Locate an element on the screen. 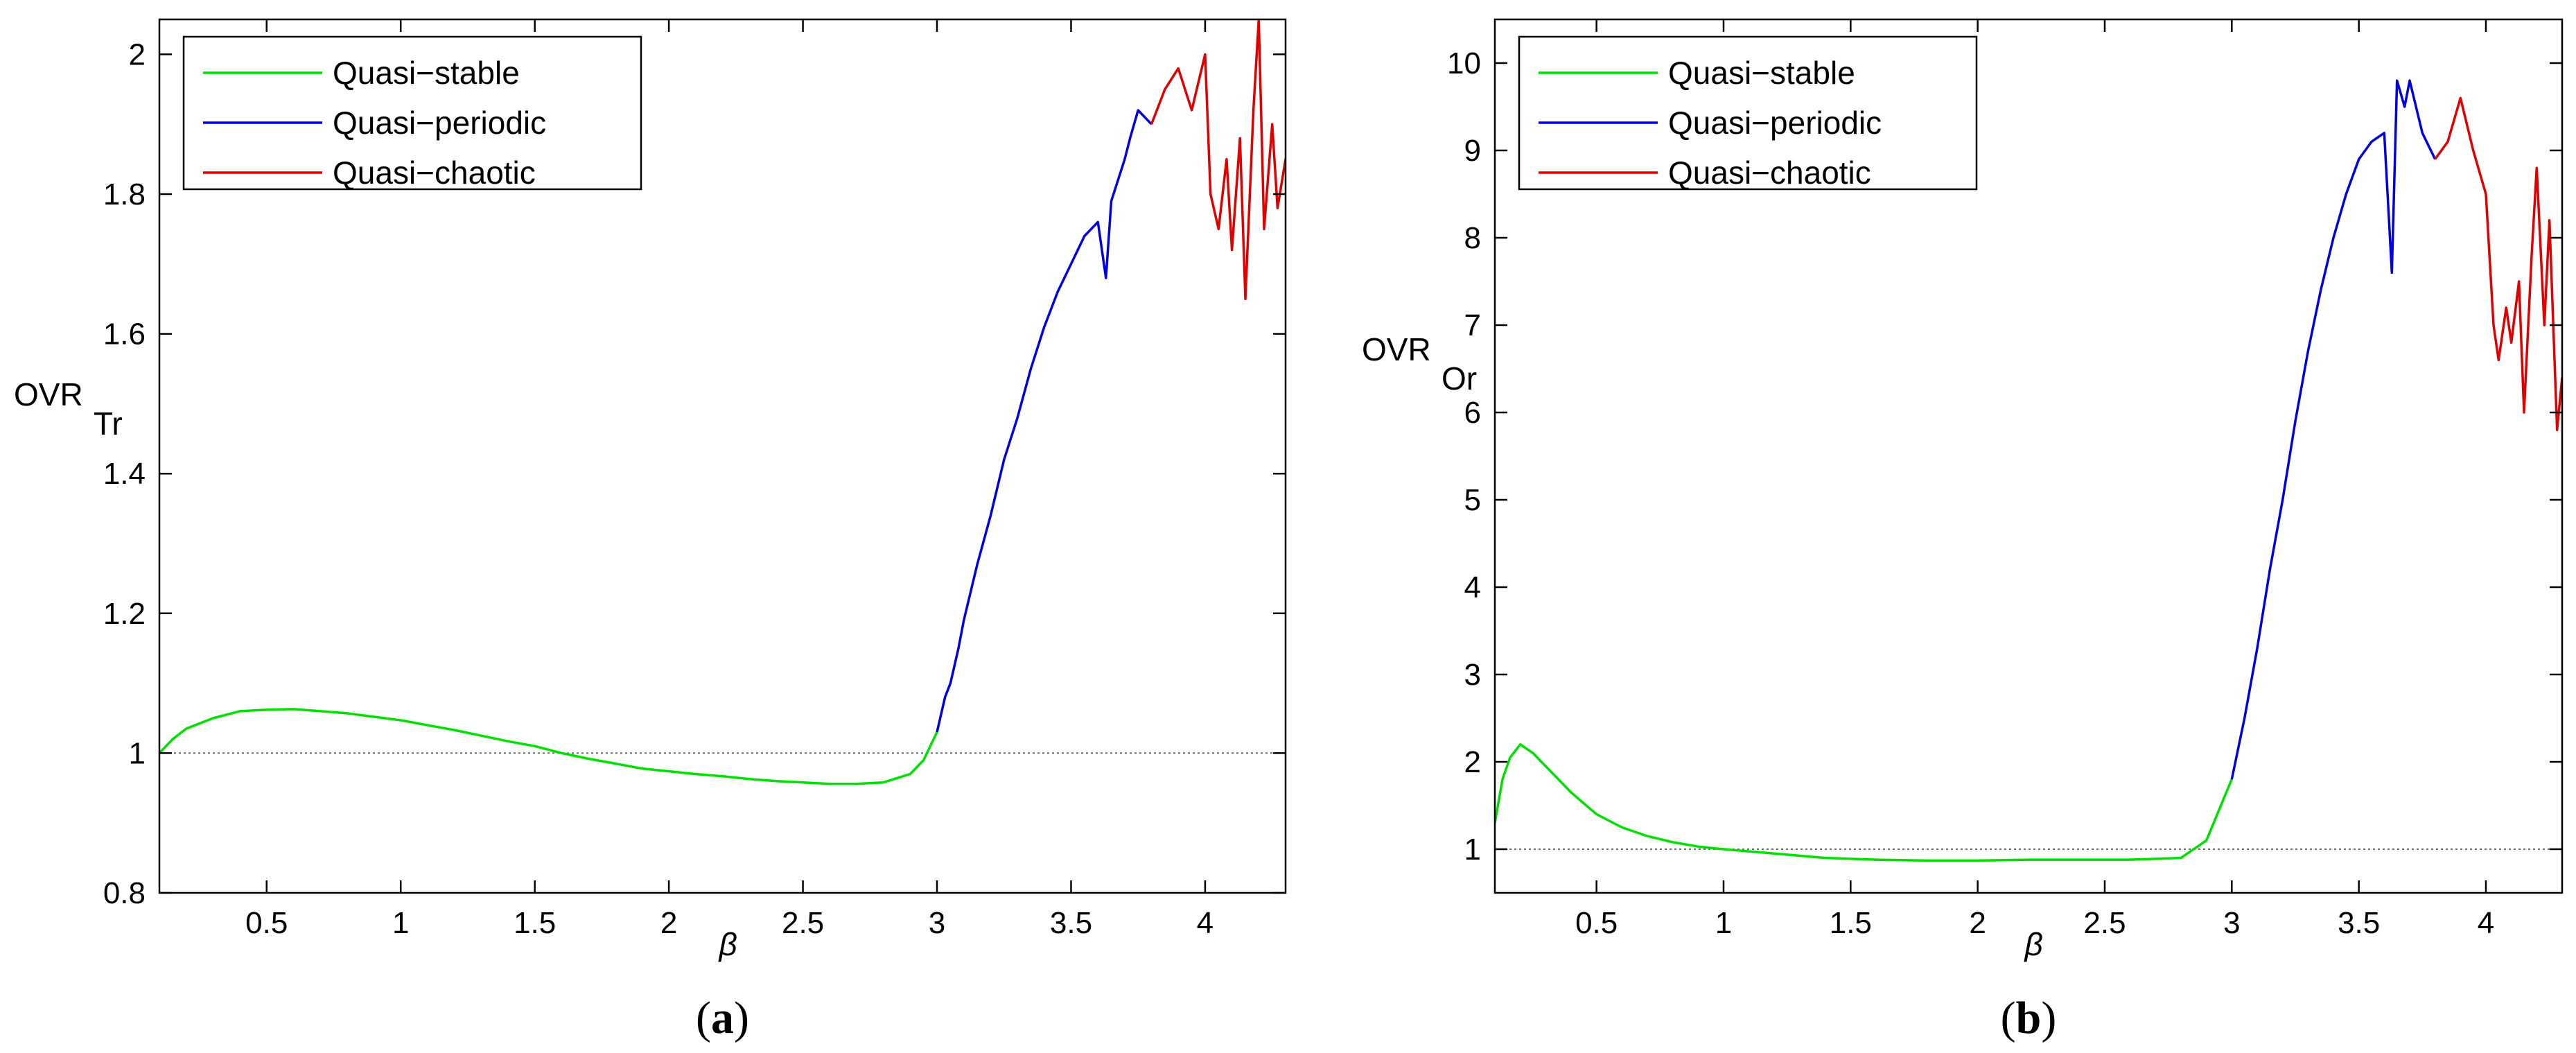  panel-label: (a) is located at coordinates (722, 1018).